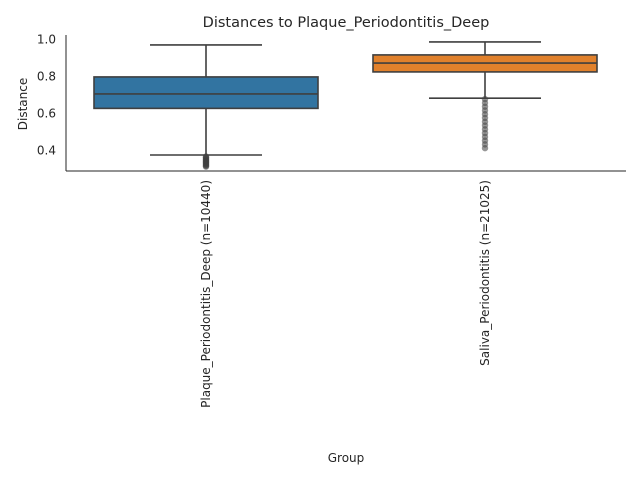 The image size is (640, 484). Describe the element at coordinates (206, 294) in the screenshot. I see `x-tick-label: Plaque_Periodontitis_Deep (n=10440)` at that location.